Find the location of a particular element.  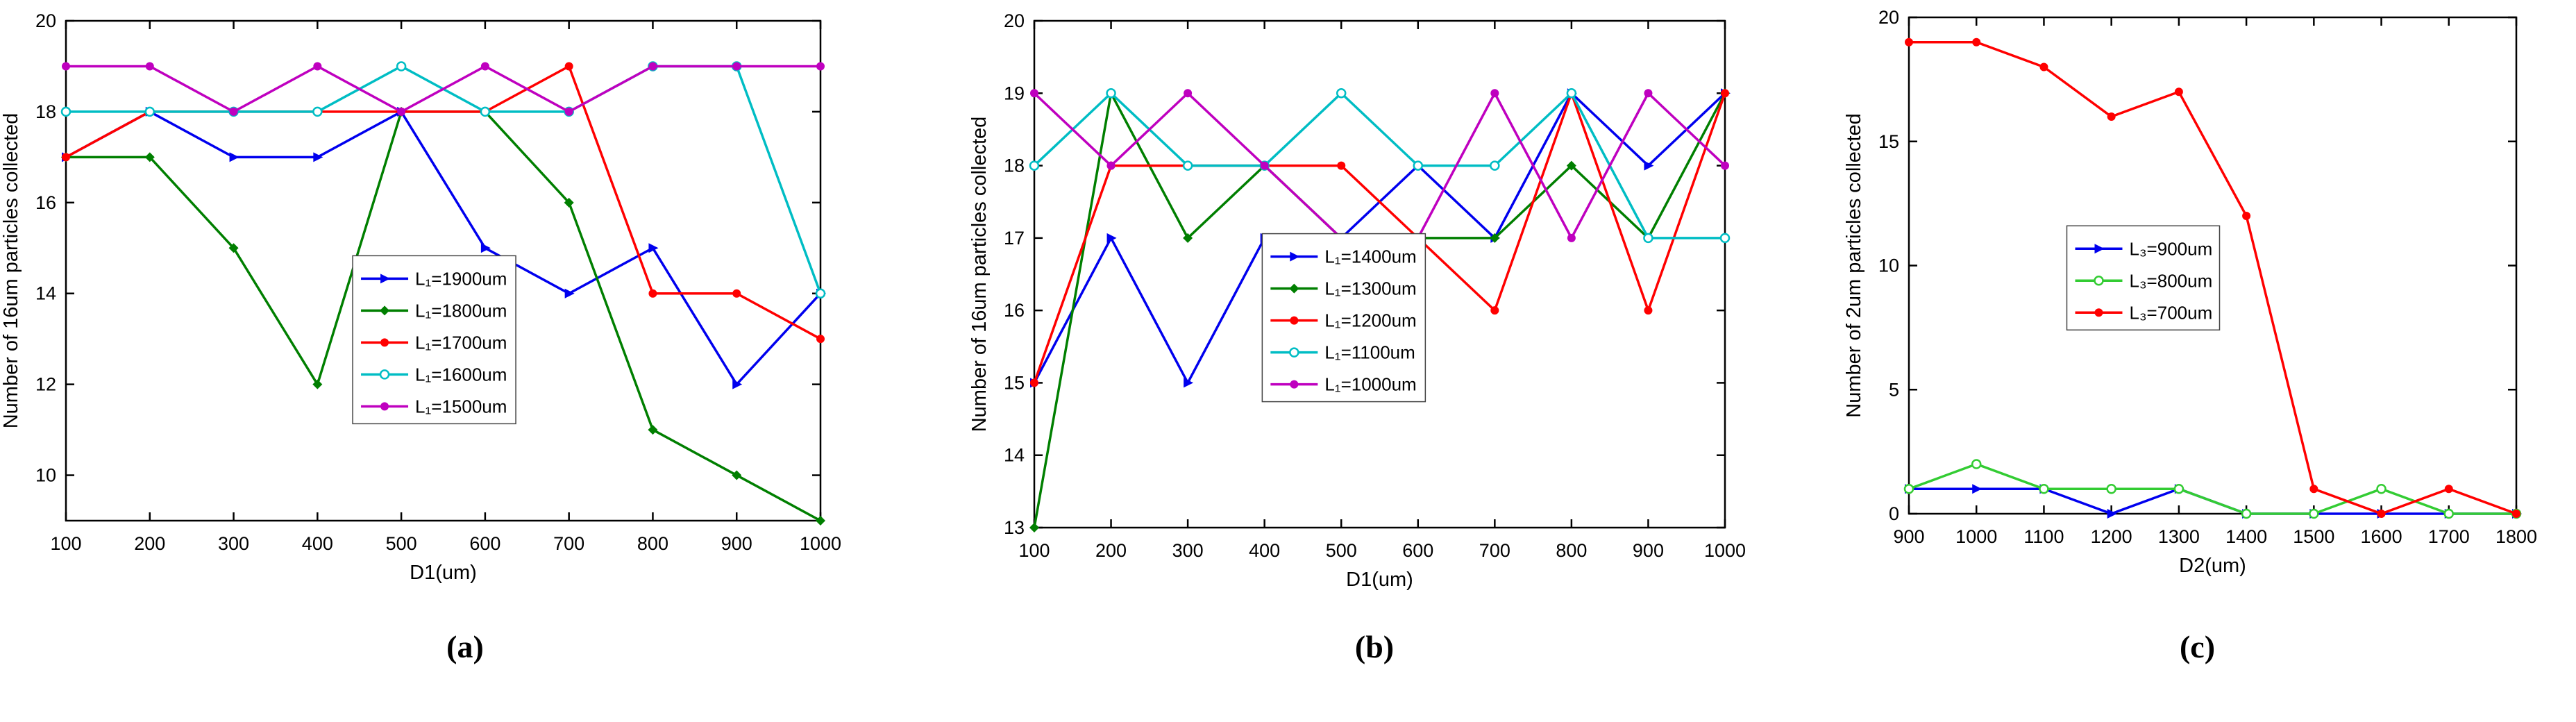

svg-text: L₁=1900um is located at coordinates (461, 278).